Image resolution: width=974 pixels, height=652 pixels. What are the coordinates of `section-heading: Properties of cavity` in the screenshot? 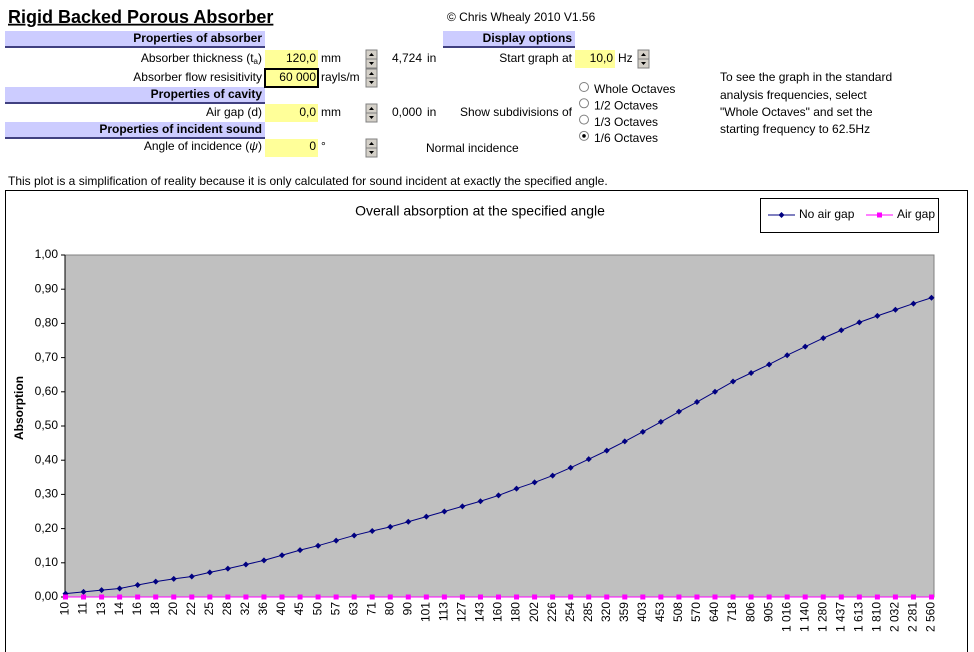 It's located at (207, 94).